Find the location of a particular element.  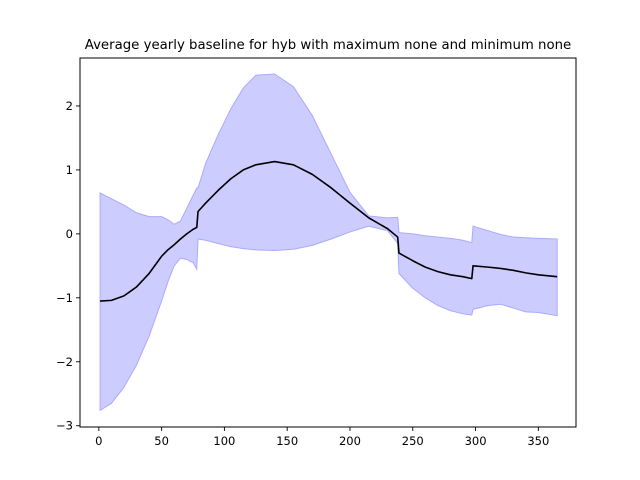

y-tick-label: 0 is located at coordinates (69, 234).